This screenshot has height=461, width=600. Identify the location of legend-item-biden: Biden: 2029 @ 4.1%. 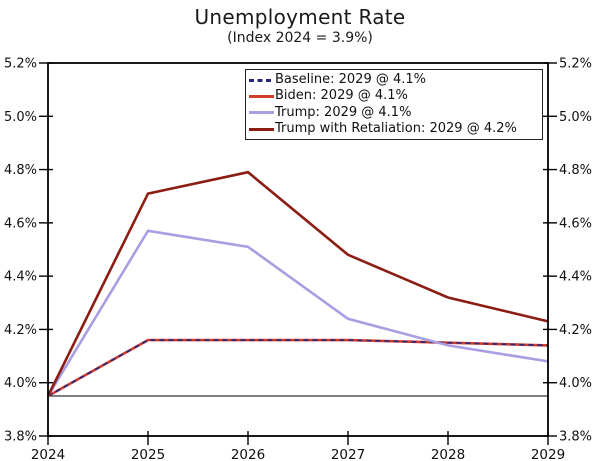
(394, 96).